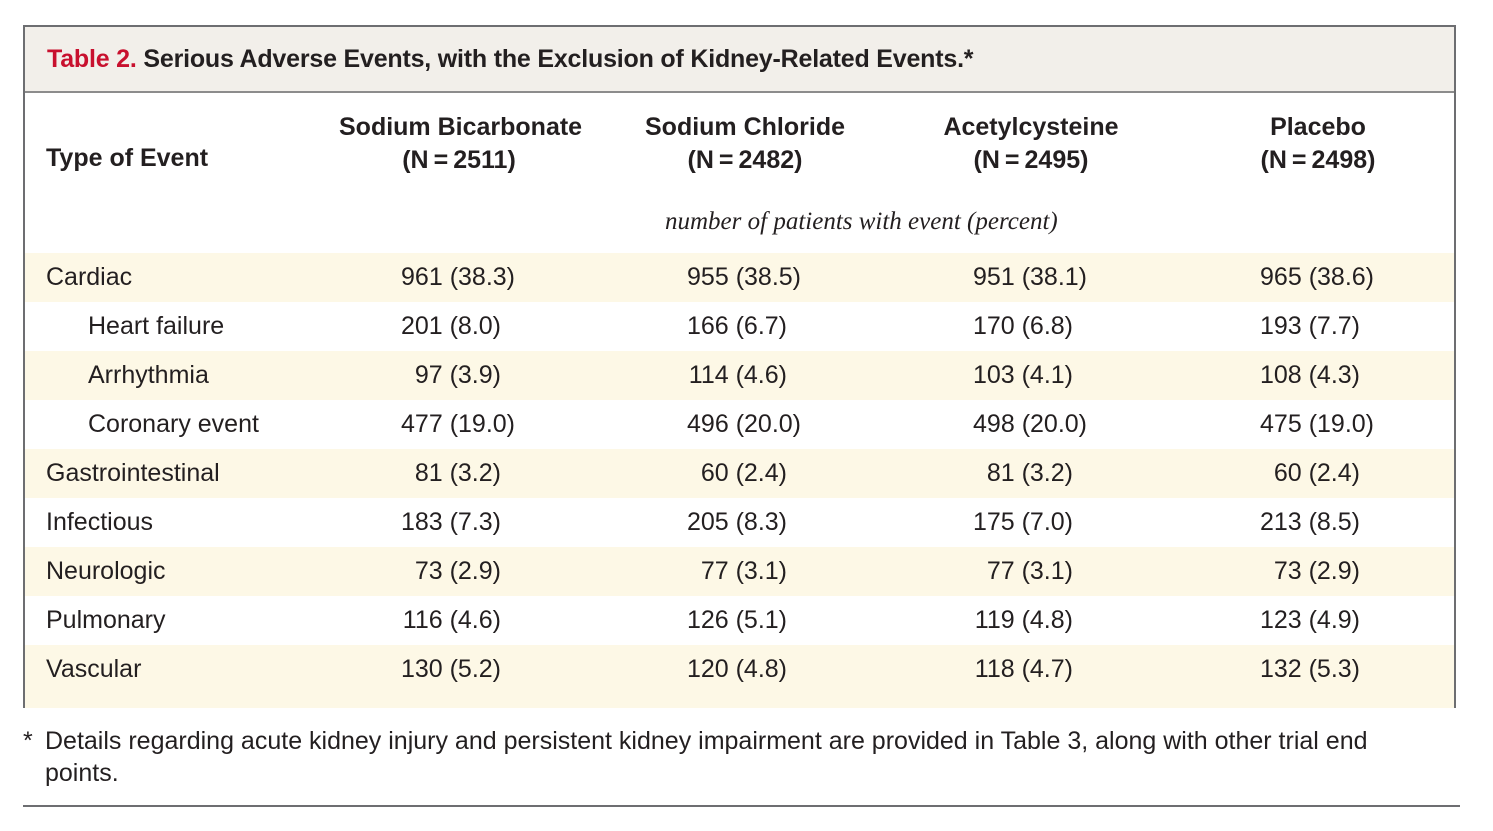 This screenshot has width=1493, height=831. What do you see at coordinates (736, 669) in the screenshot?
I see `cell-value: 120 (4.8)` at bounding box center [736, 669].